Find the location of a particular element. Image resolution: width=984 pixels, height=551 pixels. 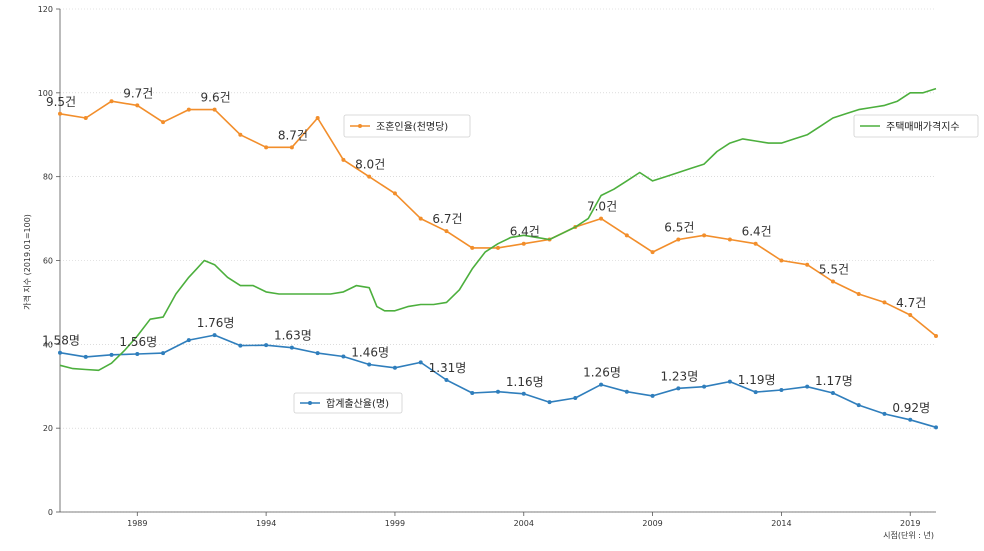

x-tick-label: 2014 is located at coordinates (781, 523).